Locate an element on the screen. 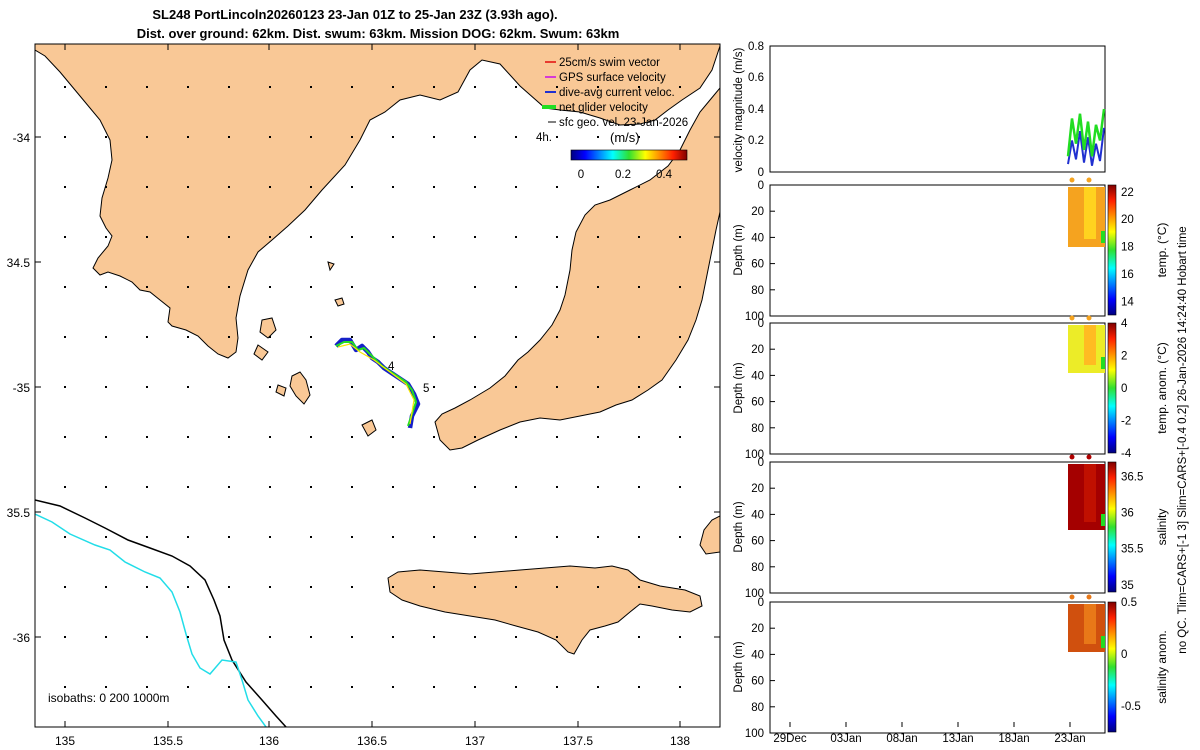 This screenshot has width=1200, height=750. velocity-series is located at coordinates (1086, 137).